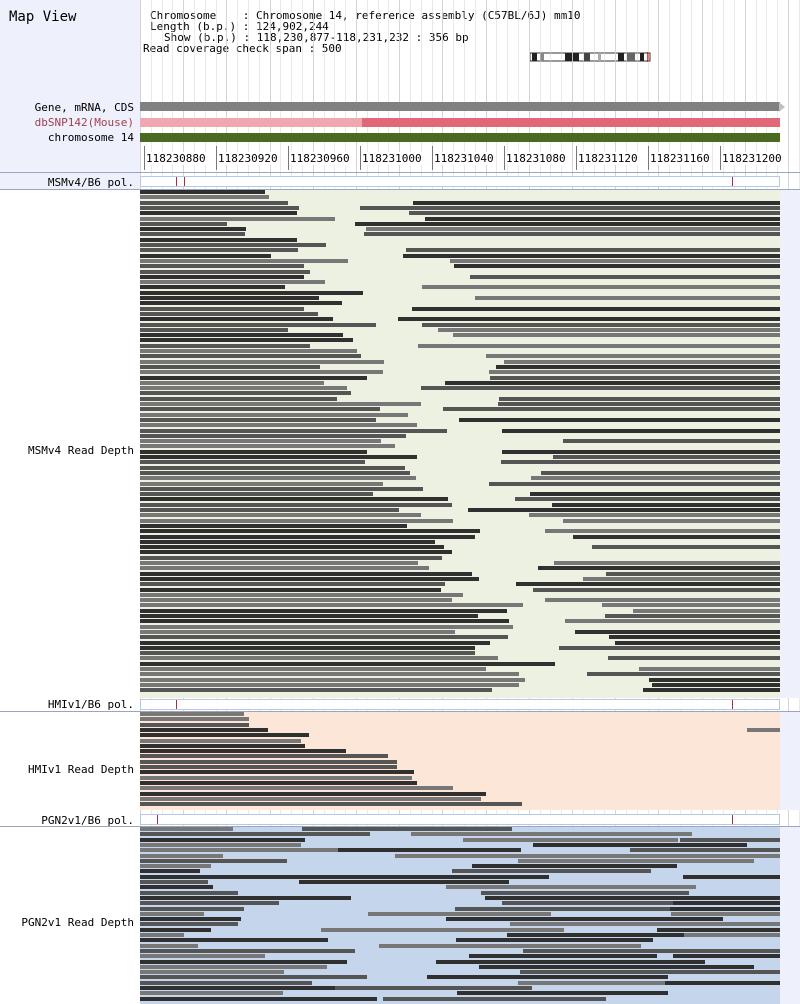 This screenshot has width=800, height=1004. What do you see at coordinates (460, 106) in the screenshot?
I see `gene-track-bar` at bounding box center [460, 106].